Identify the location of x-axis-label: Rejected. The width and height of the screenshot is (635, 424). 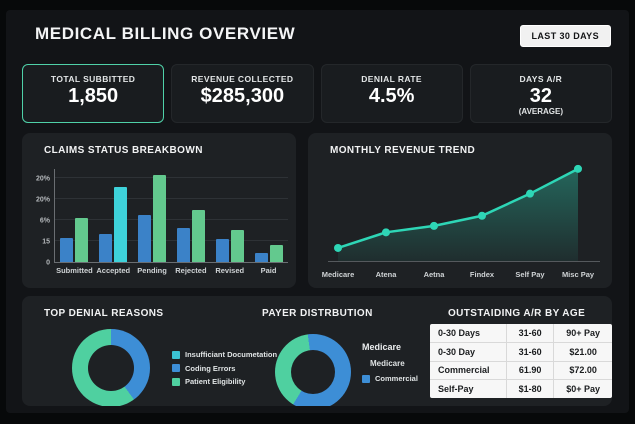
(191, 270).